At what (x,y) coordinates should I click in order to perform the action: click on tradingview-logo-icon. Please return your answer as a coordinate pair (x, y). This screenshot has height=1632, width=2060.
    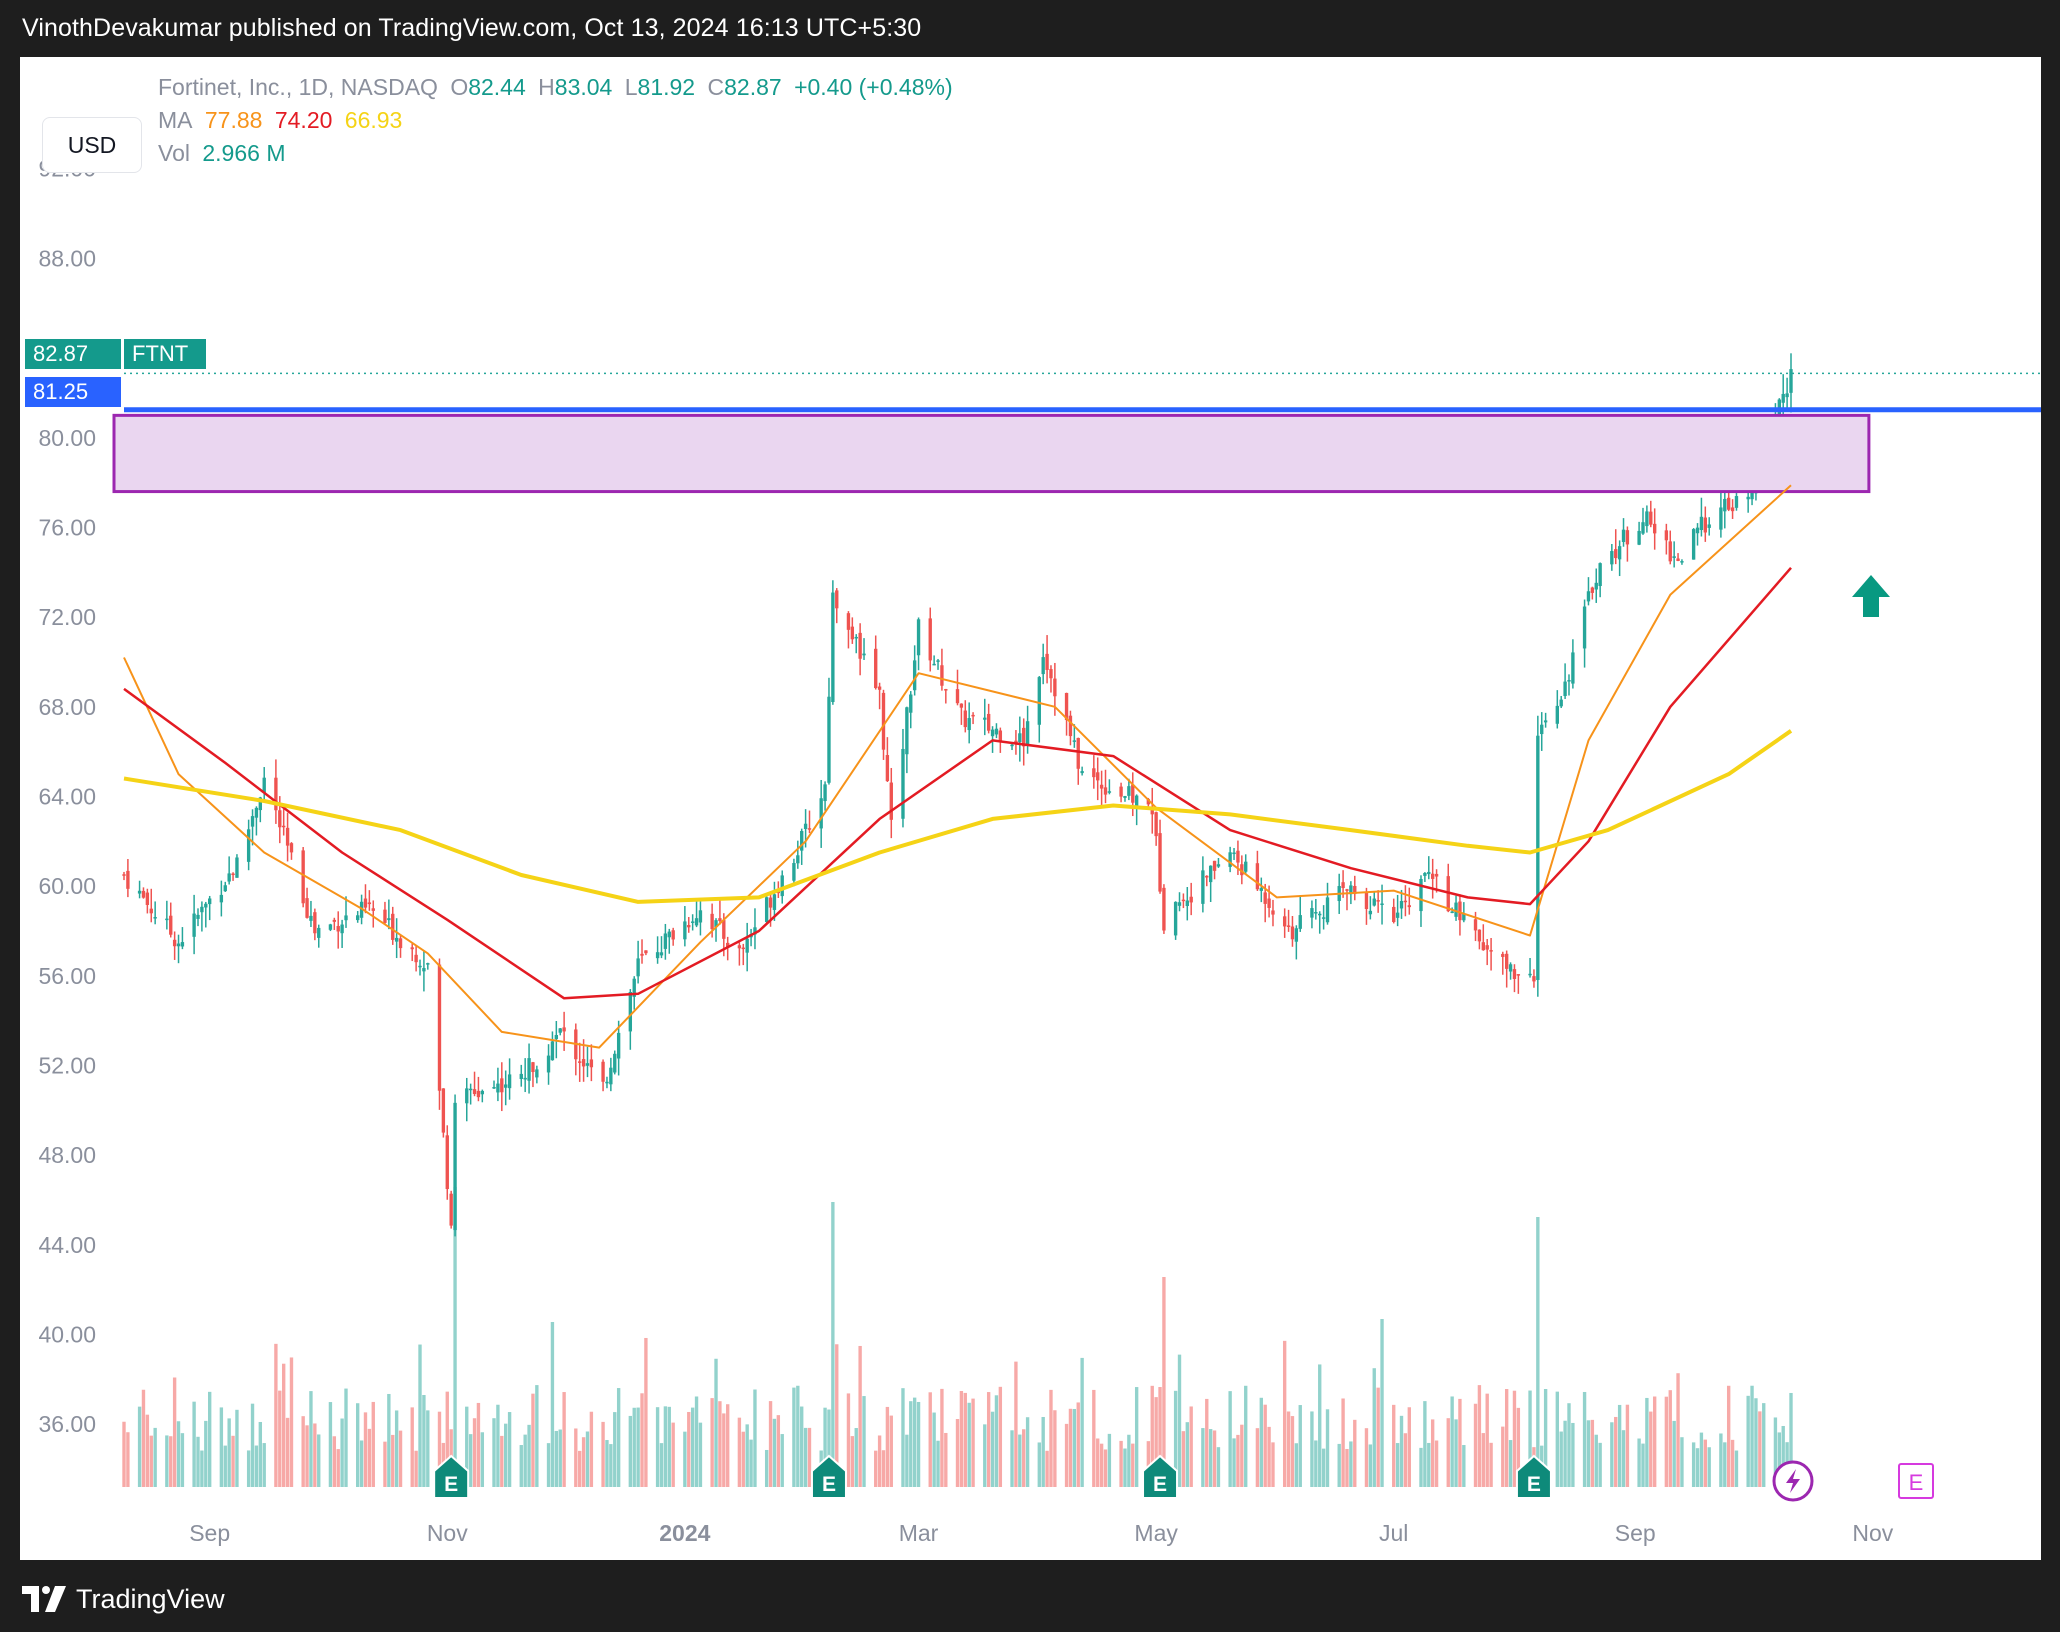
    Looking at the image, I should click on (44, 1599).